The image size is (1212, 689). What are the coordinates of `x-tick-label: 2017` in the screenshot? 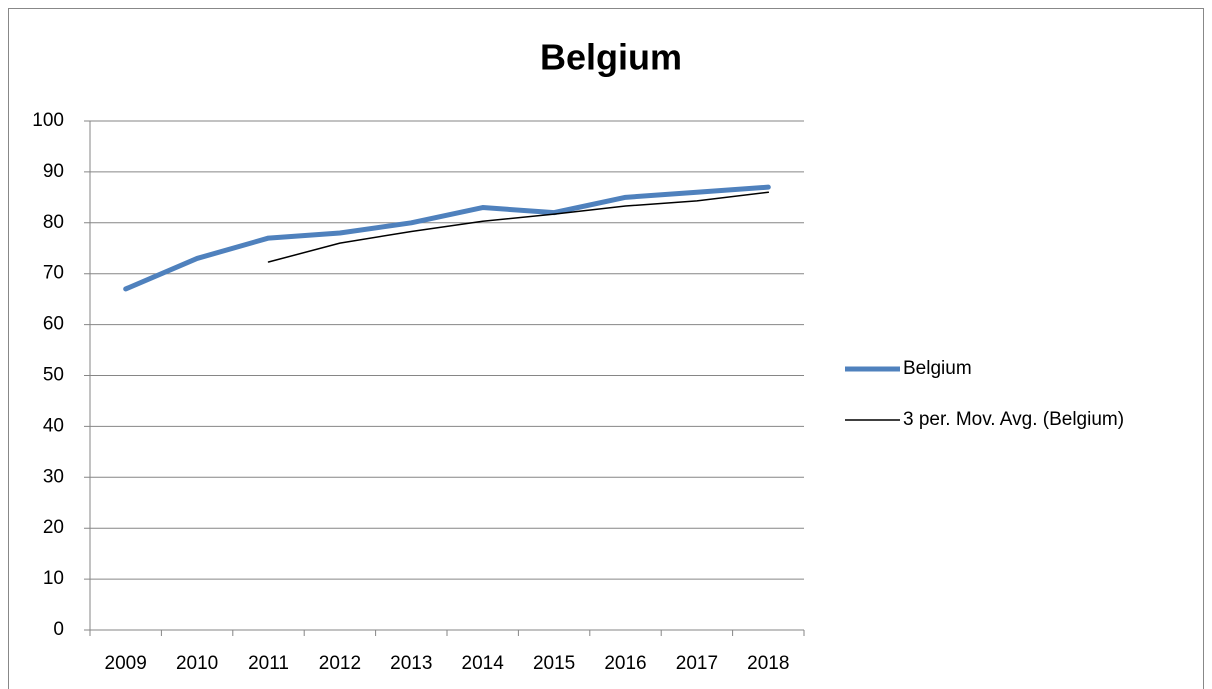 It's located at (697, 663).